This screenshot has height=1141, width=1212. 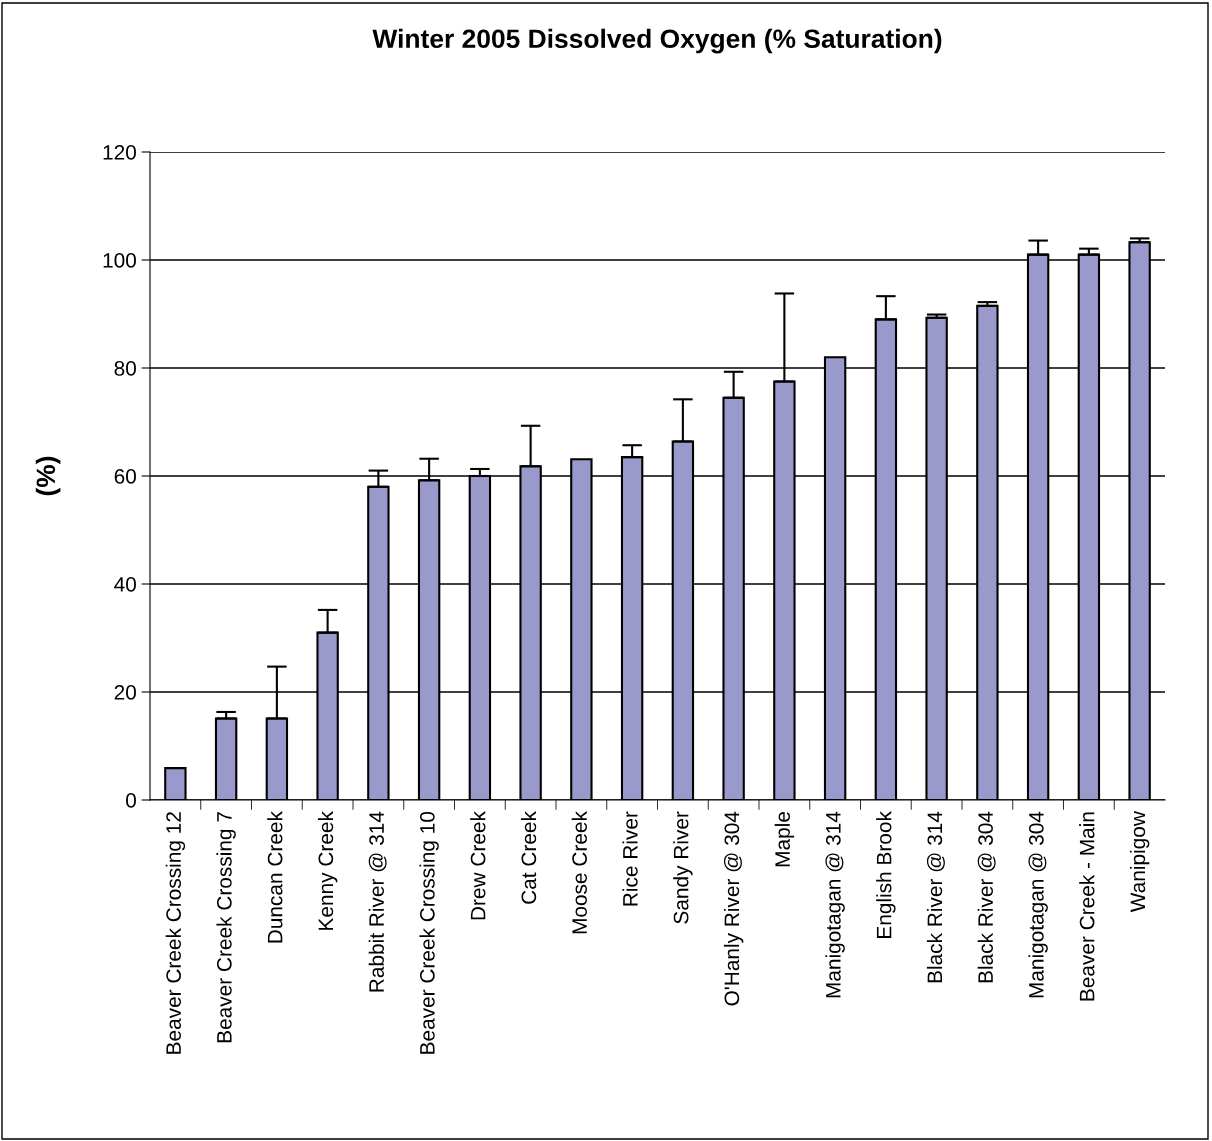 I want to click on x-tick-label: Beaver Creek Crossing 10, so click(x=429, y=932).